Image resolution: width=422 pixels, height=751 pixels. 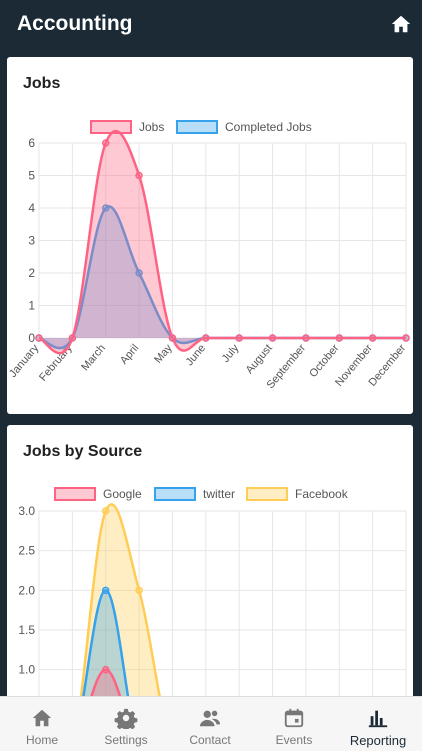 I want to click on jobs-card-title: Jobs, so click(x=42, y=83).